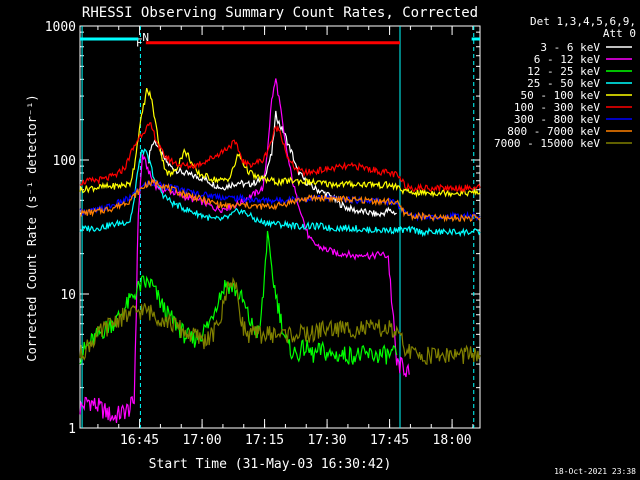 The image size is (640, 480). I want to click on legend-entry-label: 50 - 100 keV, so click(561, 95).